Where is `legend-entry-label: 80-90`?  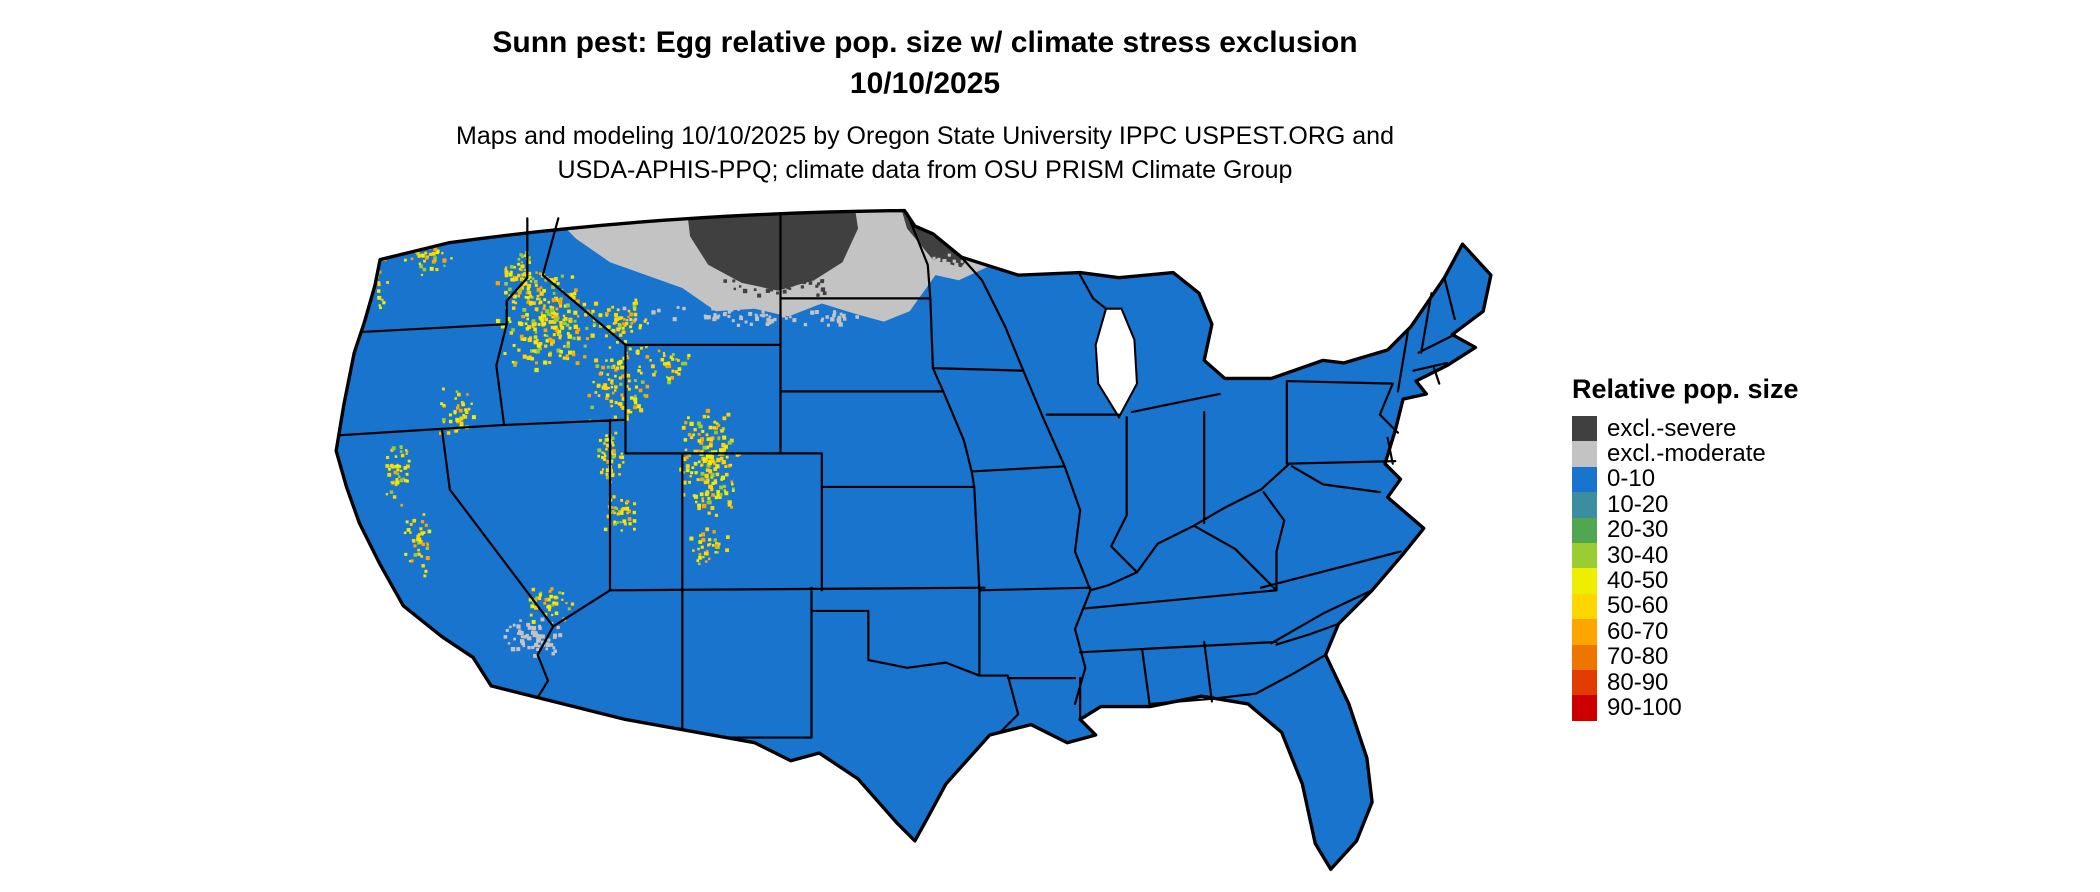 legend-entry-label: 80-90 is located at coordinates (1638, 682).